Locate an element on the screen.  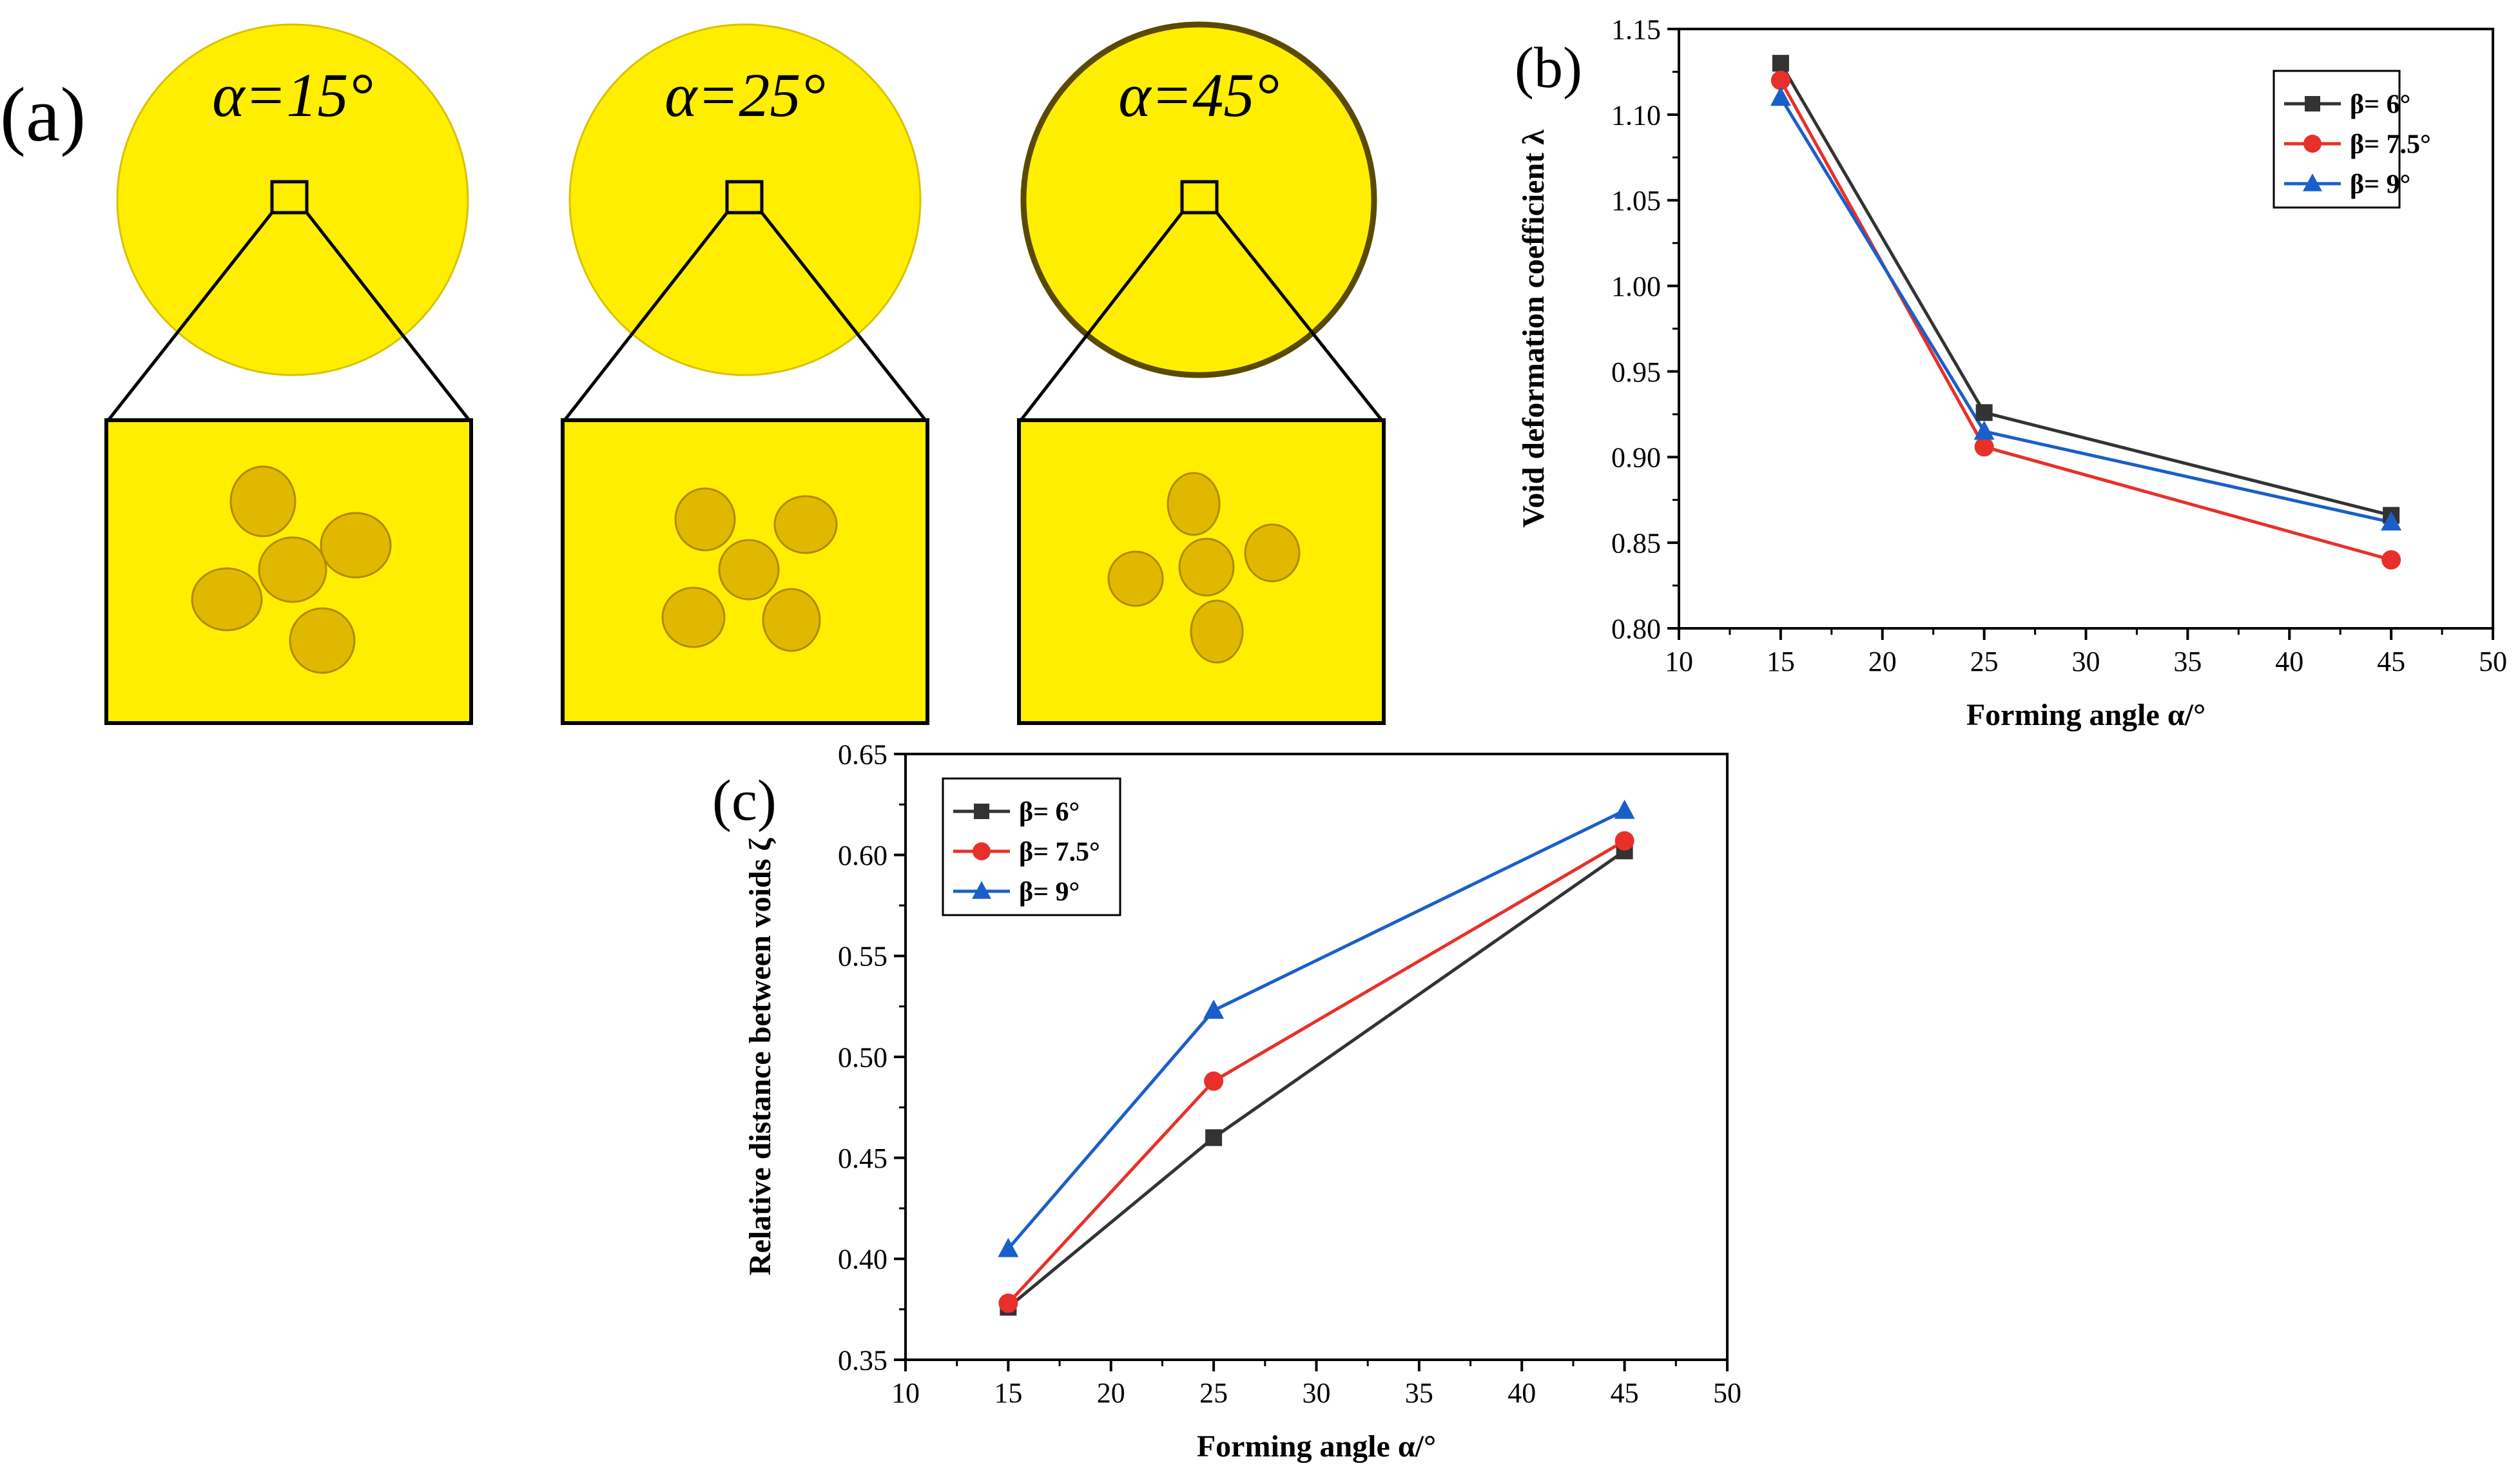
panel-a-label: (a) is located at coordinates (43, 115).